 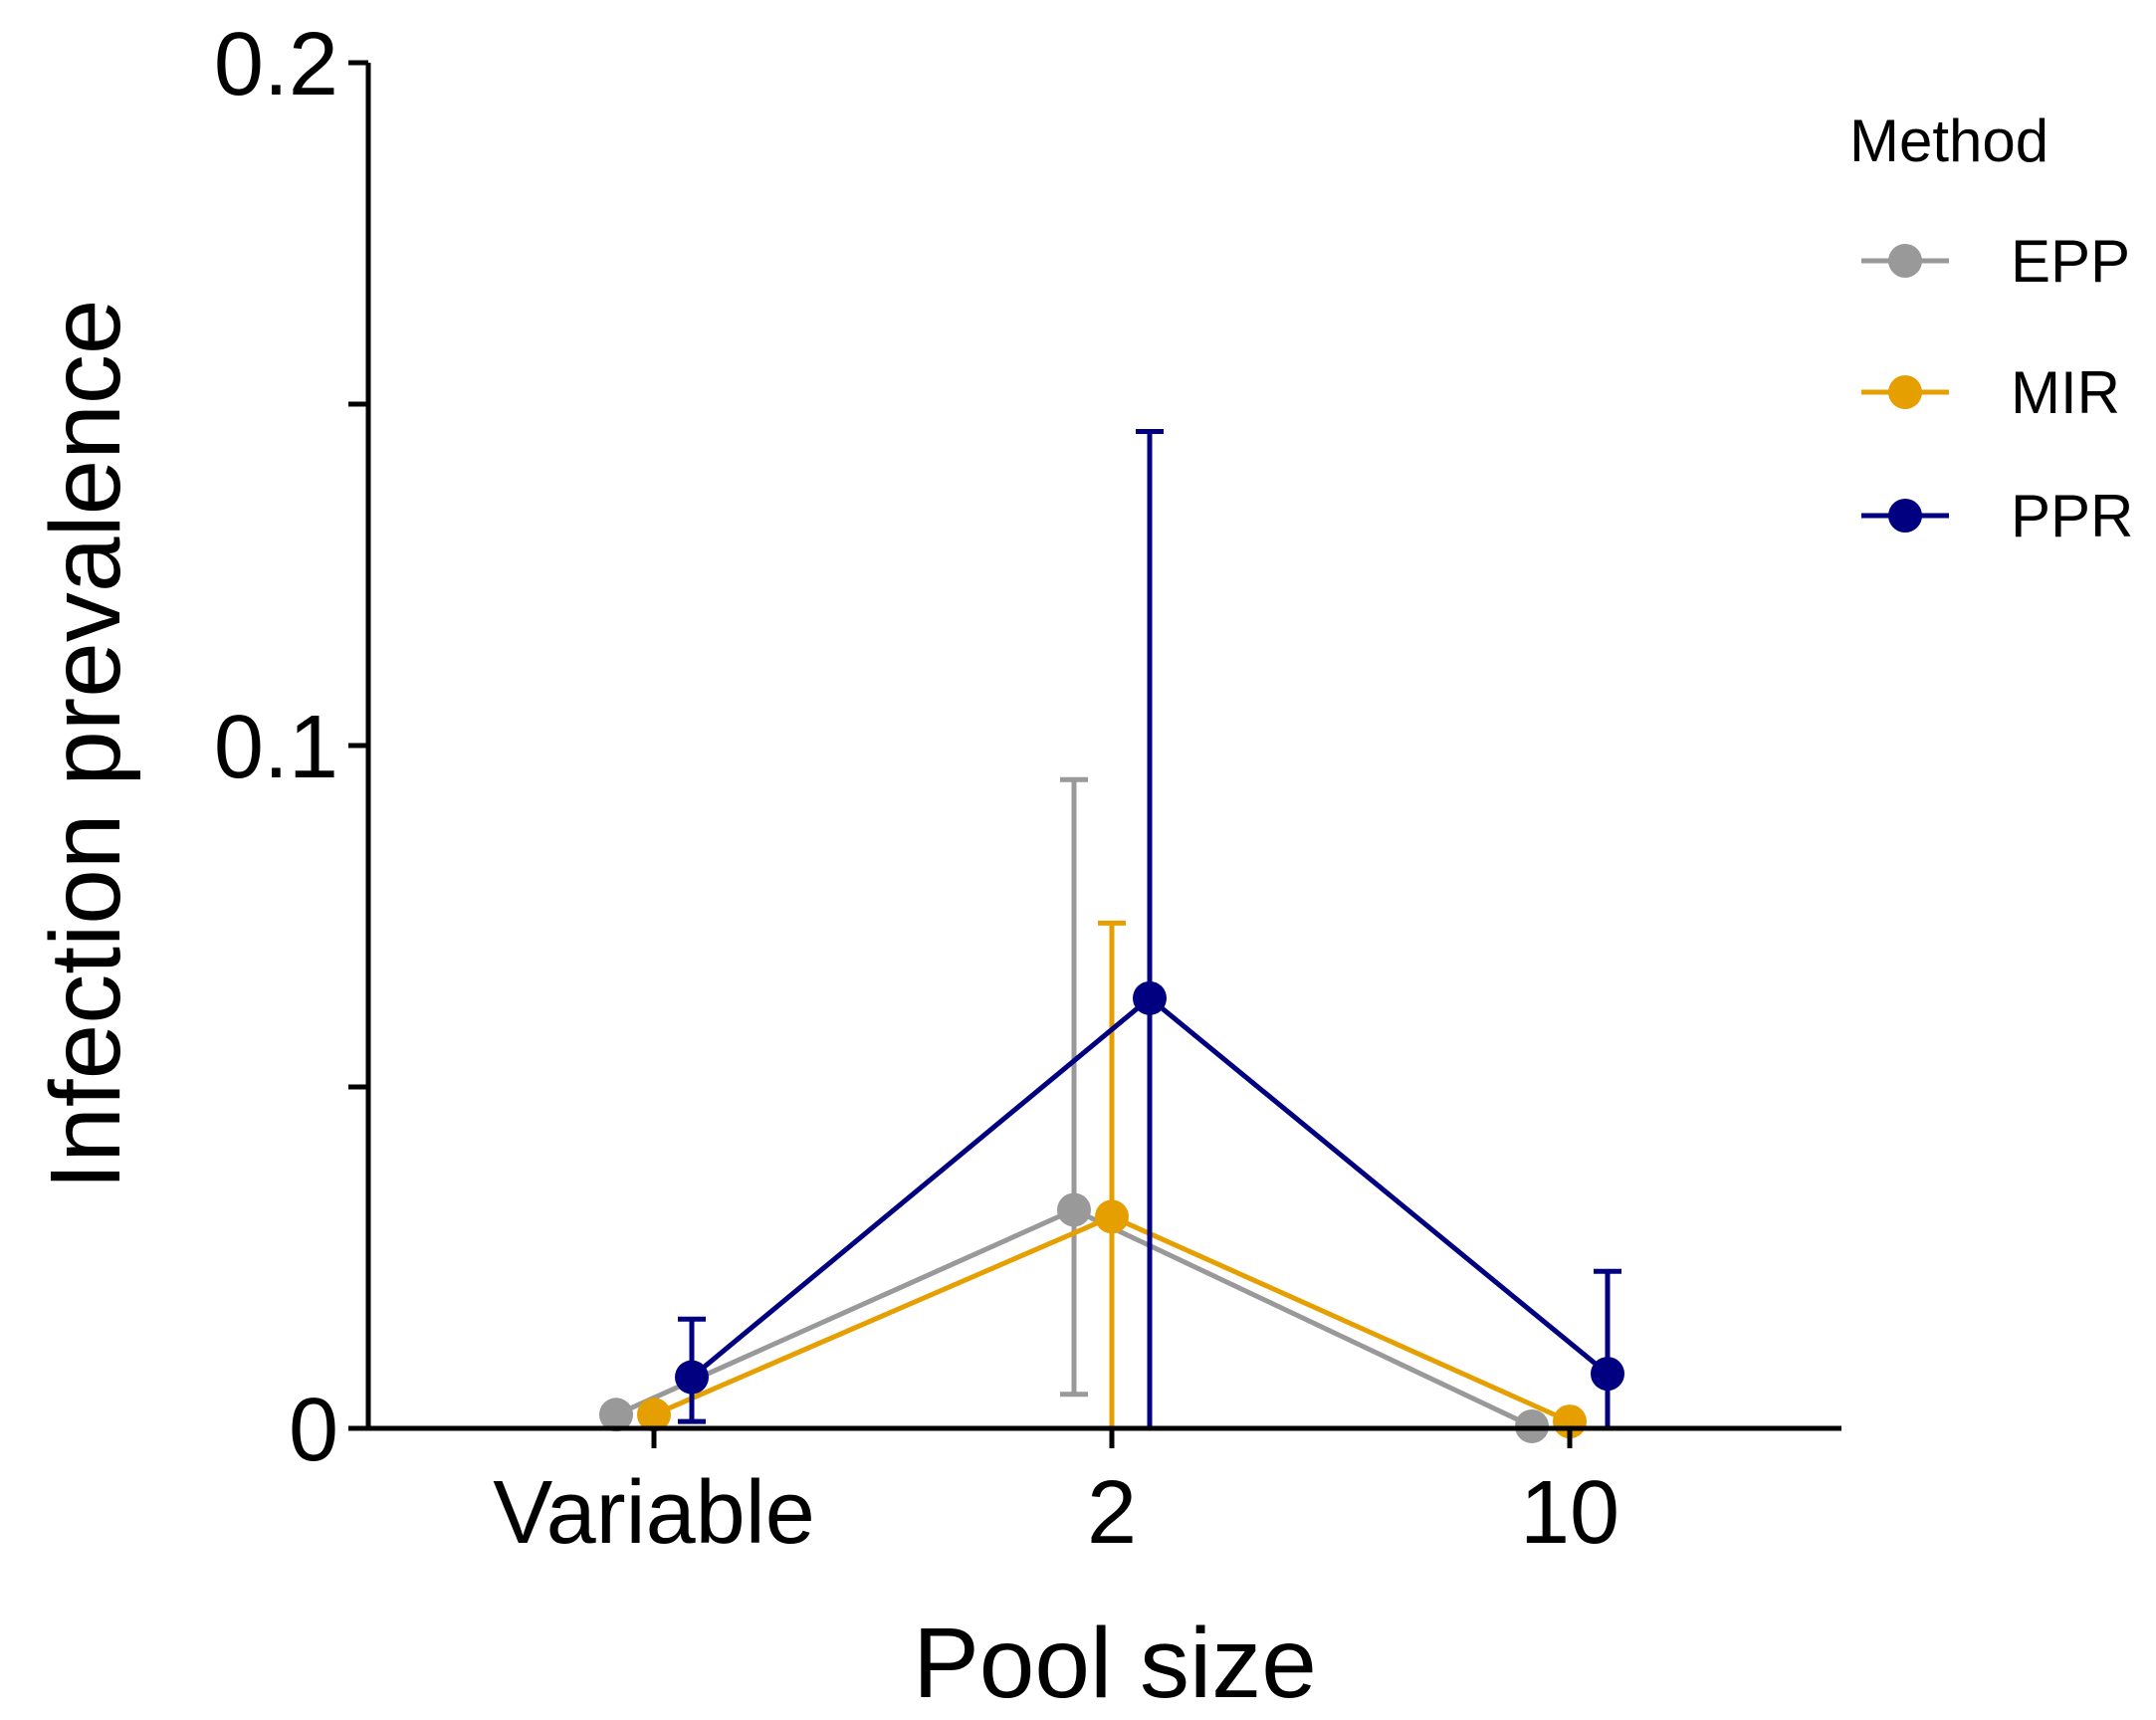 I want to click on legend-label: PPR, so click(x=2072, y=516).